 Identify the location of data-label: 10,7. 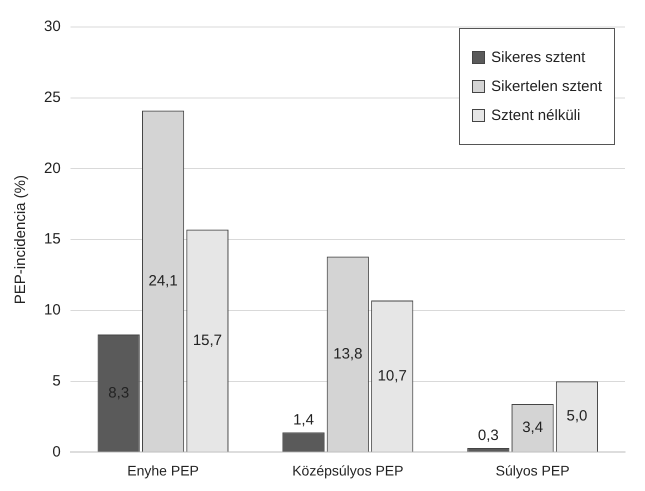
(392, 375).